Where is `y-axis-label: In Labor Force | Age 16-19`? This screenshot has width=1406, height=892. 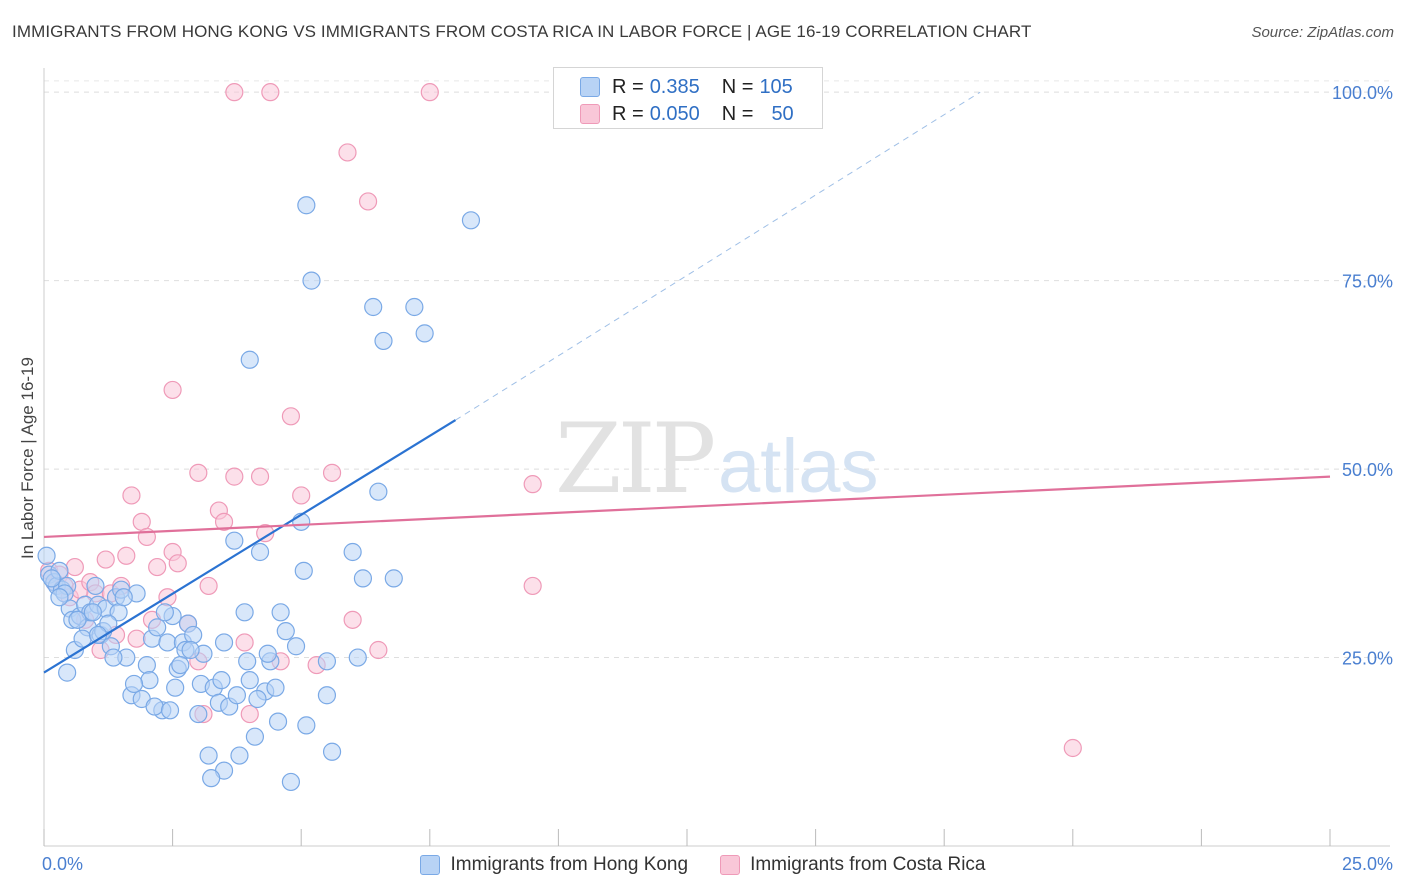 y-axis-label: In Labor Force | Age 16-19 is located at coordinates (27, 458).